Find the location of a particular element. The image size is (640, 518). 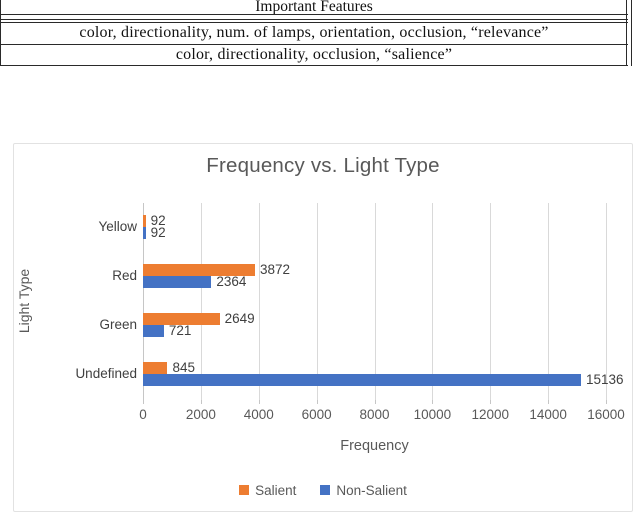

x-axis-title: Frequency is located at coordinates (374, 446).